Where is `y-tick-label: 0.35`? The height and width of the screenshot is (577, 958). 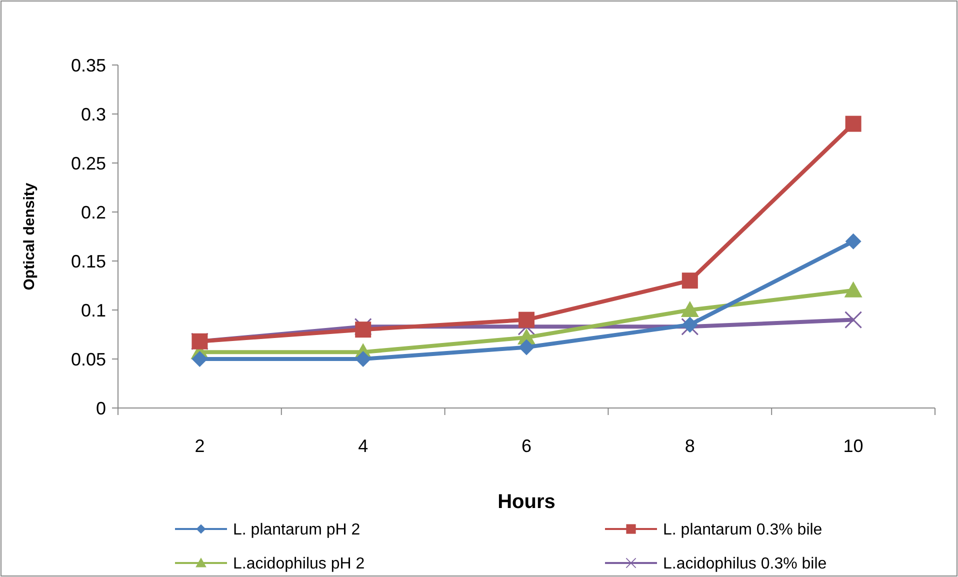
y-tick-label: 0.35 is located at coordinates (88, 65).